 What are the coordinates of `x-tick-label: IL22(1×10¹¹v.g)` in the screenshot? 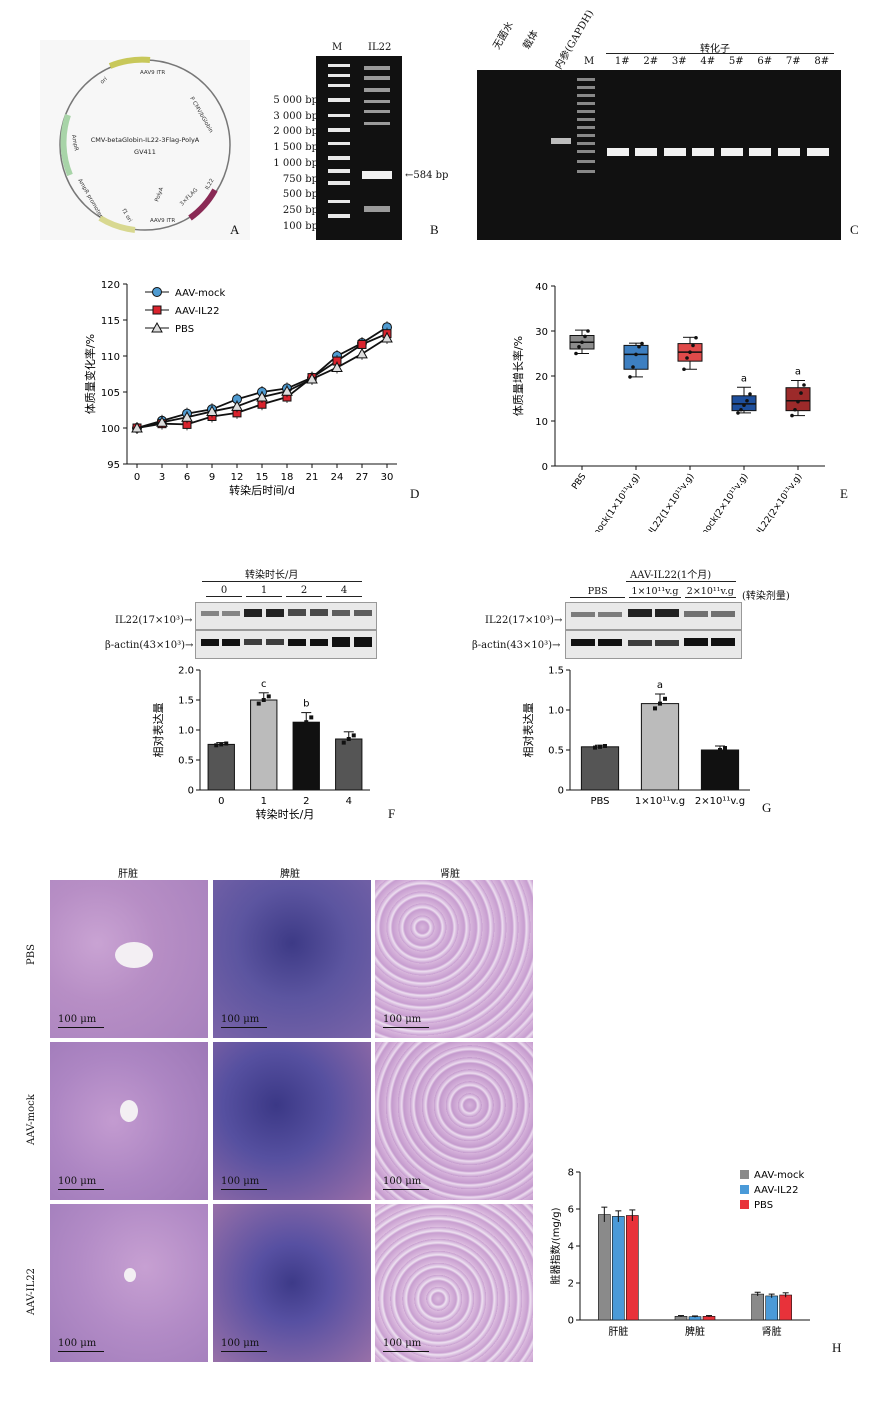 It's located at (671, 502).